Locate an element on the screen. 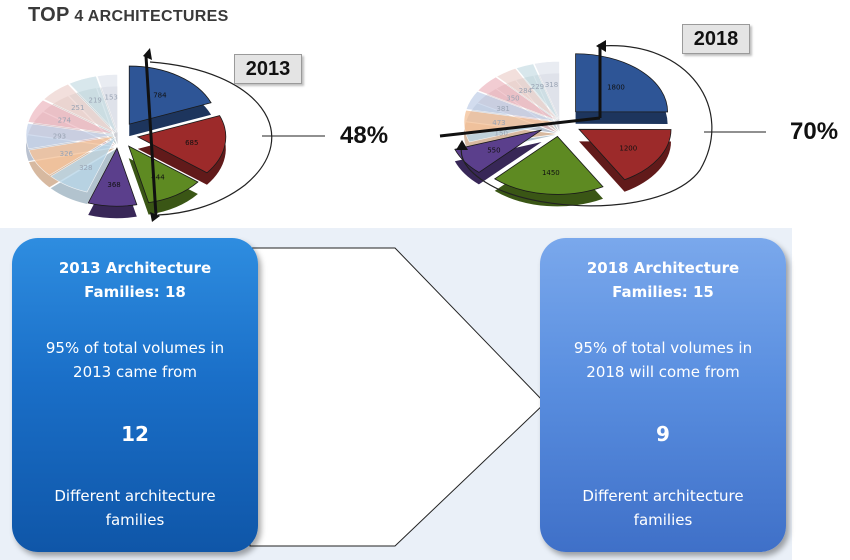 The width and height of the screenshot is (850, 560). card-2018-heading: 2018 Architecture Families: 15 is located at coordinates (663, 280).